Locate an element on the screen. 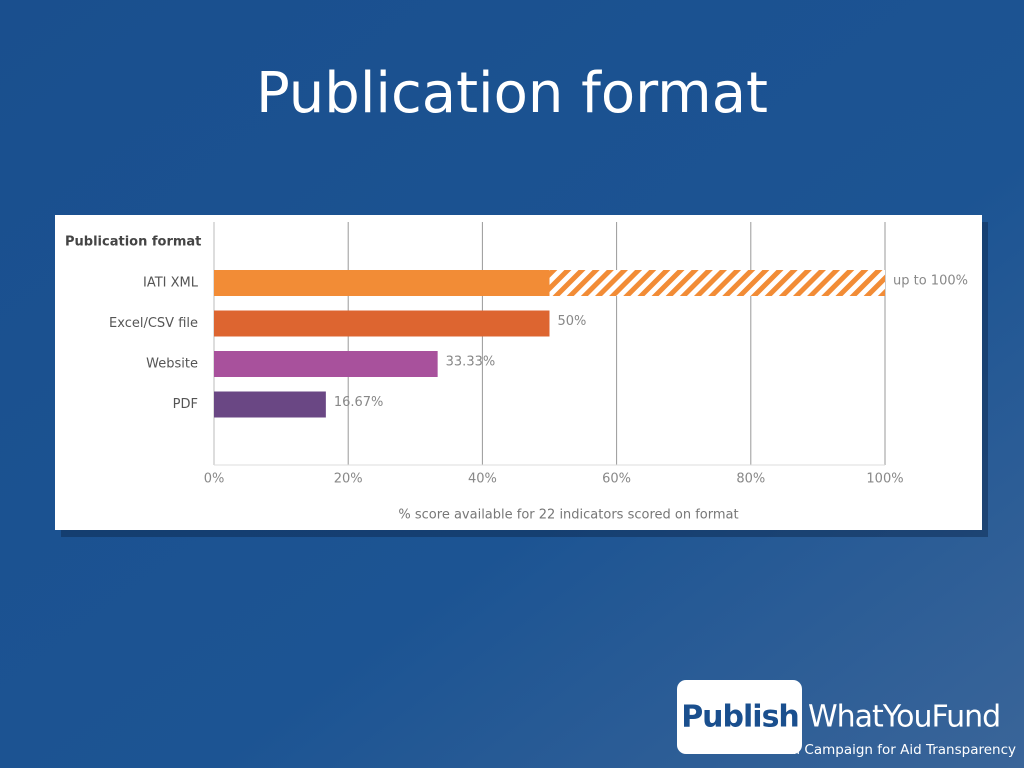 Image resolution: width=1024 pixels, height=768 pixels. y-tick-label: IATI XML is located at coordinates (171, 283).